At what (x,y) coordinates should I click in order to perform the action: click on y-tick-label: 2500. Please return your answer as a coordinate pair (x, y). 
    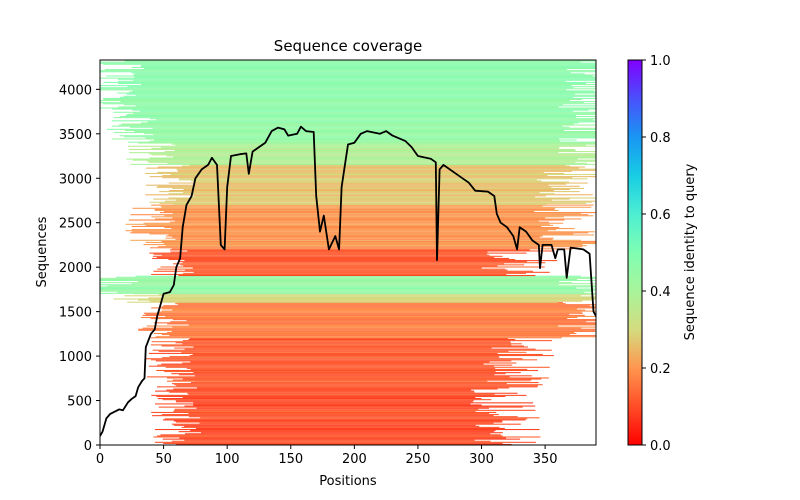
    Looking at the image, I should click on (75, 224).